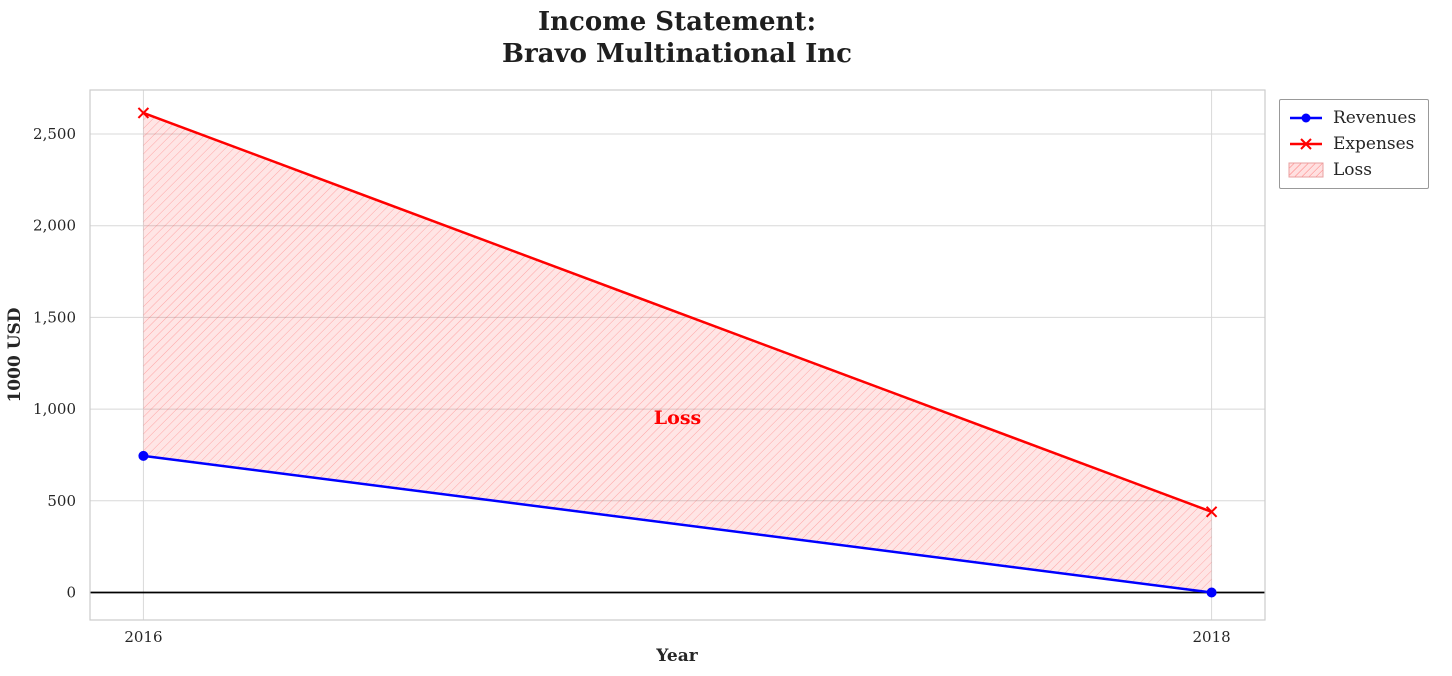 The width and height of the screenshot is (1452, 676). I want to click on legend-item-expenses: Expenses, so click(1352, 144).